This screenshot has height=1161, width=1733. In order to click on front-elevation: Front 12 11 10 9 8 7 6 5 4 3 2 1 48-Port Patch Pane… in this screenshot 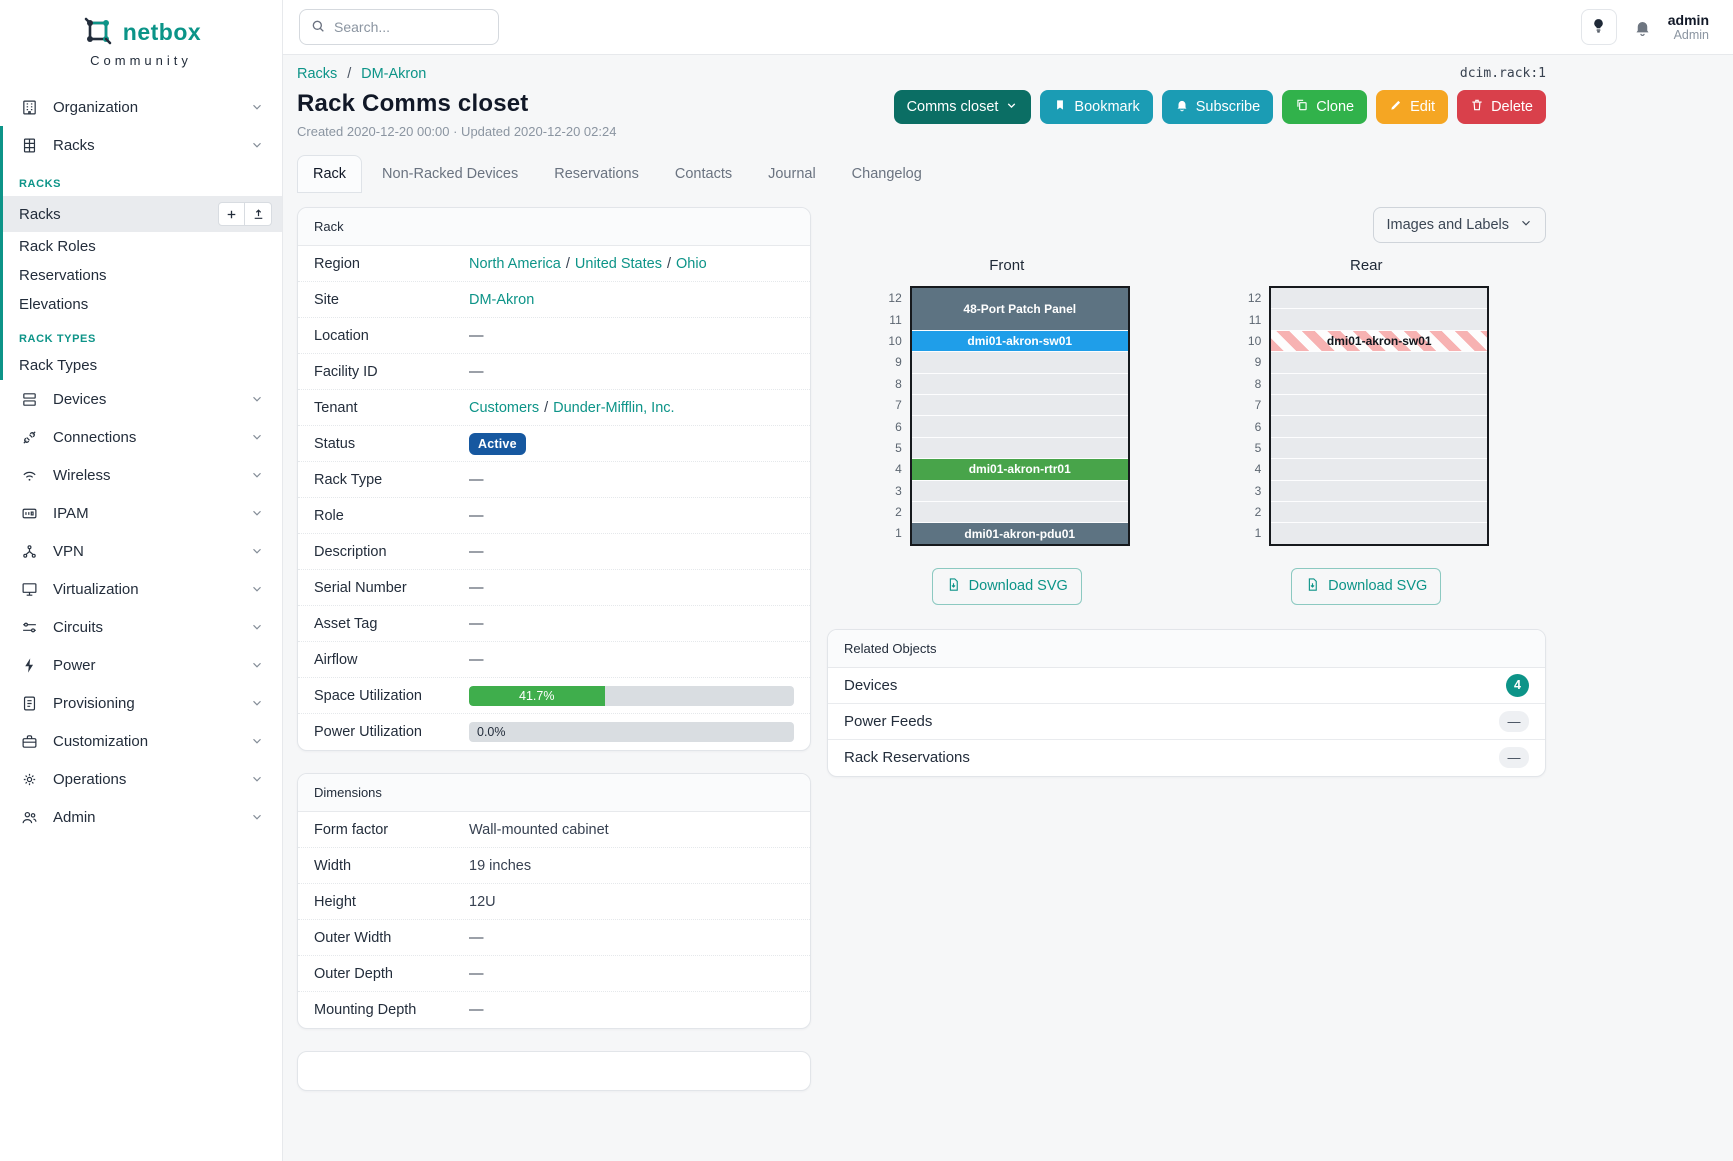, I will do `click(1007, 431)`.